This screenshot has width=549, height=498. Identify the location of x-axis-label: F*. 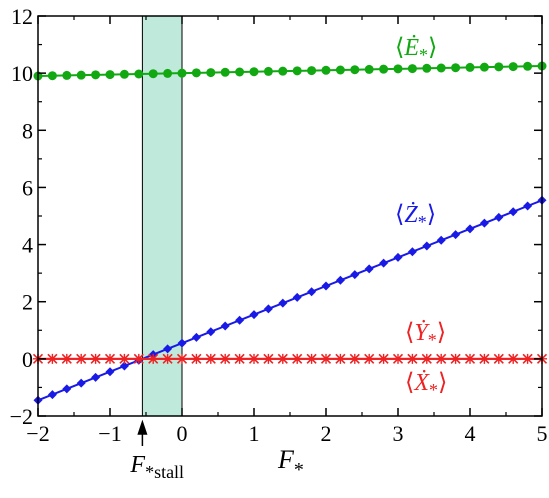
(290, 463).